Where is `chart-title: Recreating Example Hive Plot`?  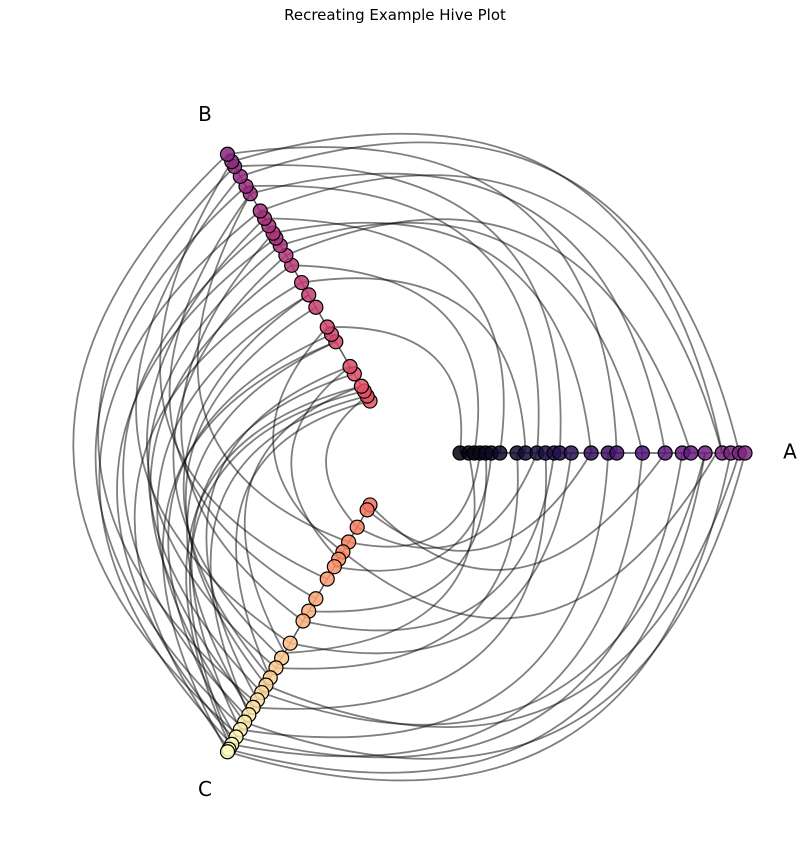 chart-title: Recreating Example Hive Plot is located at coordinates (395, 15).